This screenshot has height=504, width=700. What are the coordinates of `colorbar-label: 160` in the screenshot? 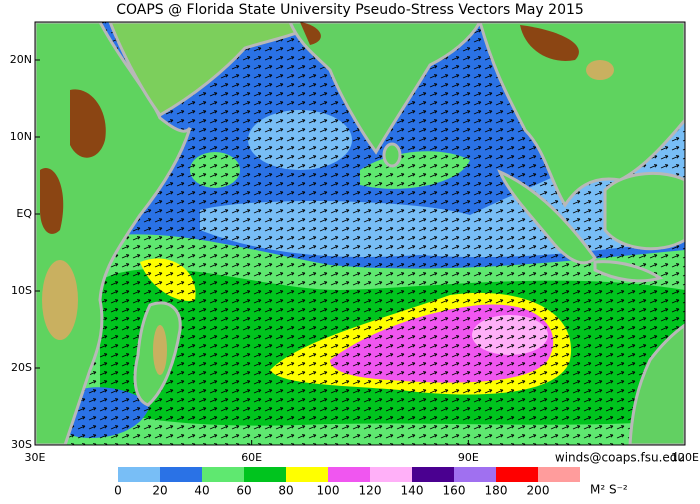 It's located at (454, 491).